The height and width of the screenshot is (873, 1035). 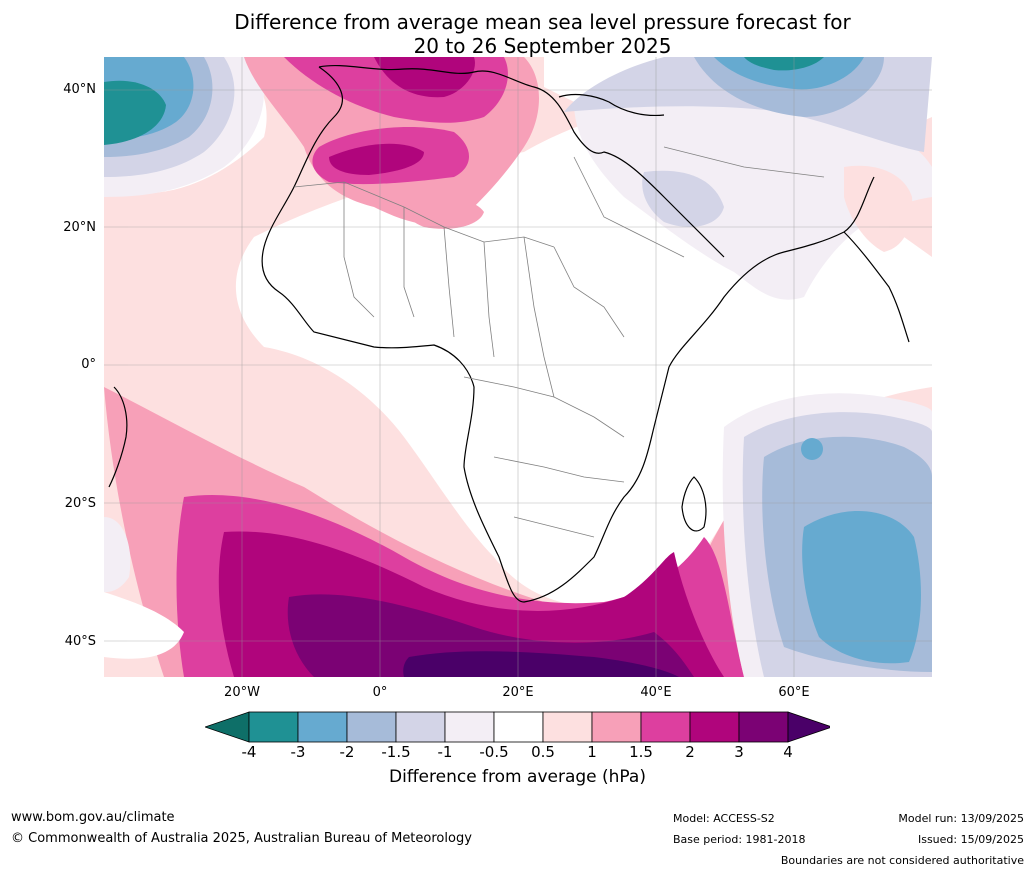 I want to click on anomaly-neg-3-north, so click(x=784, y=64).